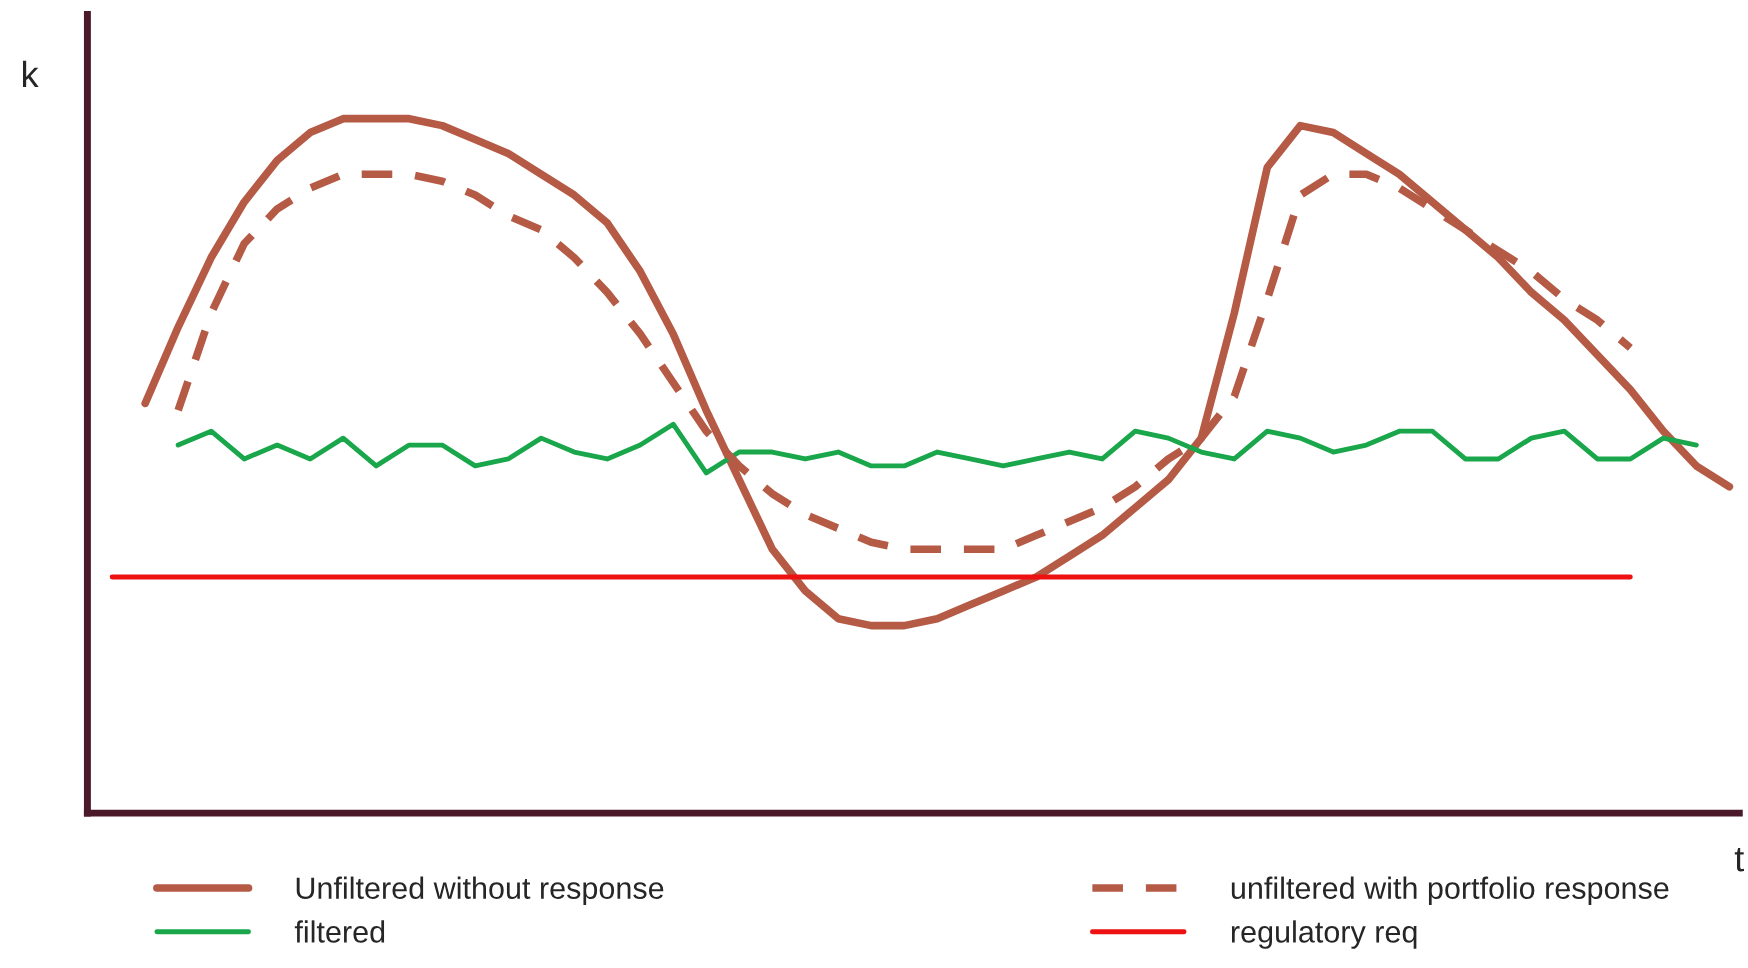 The width and height of the screenshot is (1748, 968). Describe the element at coordinates (1324, 934) in the screenshot. I see `legend-label: regulatory req` at that location.